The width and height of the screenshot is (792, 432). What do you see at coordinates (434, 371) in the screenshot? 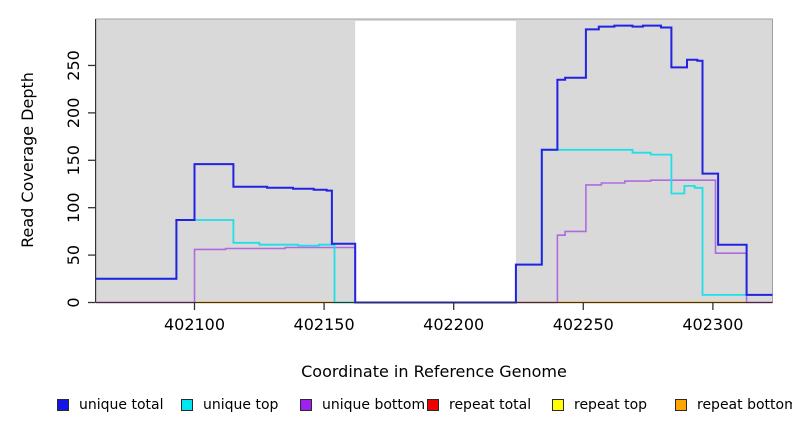
I see `x-axis-label: Coordinate in Reference Genome` at bounding box center [434, 371].